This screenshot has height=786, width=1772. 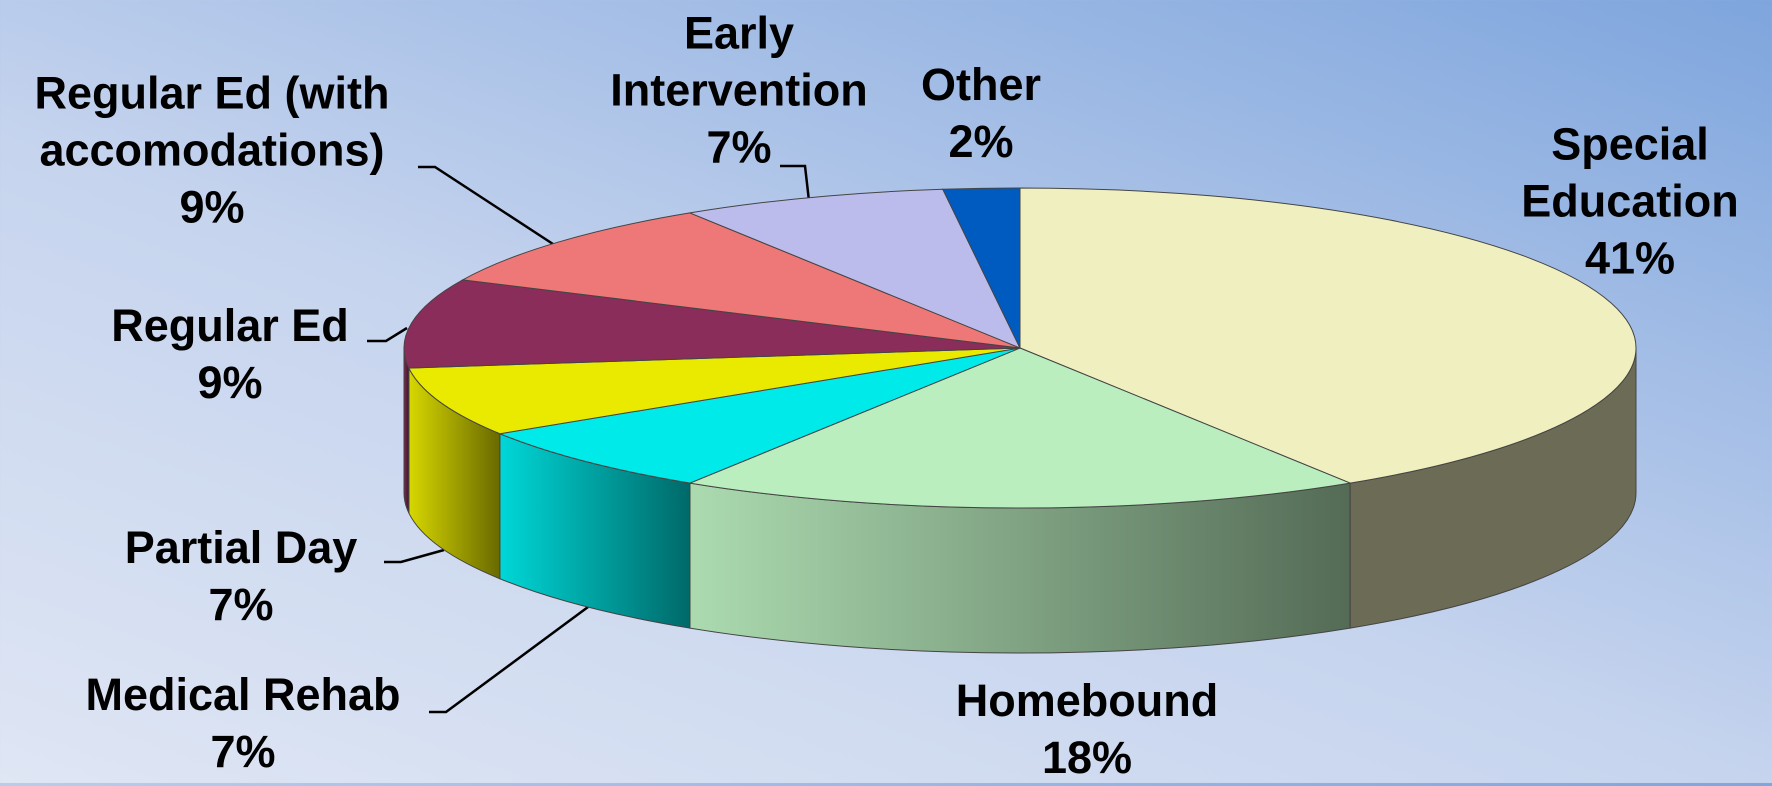 I want to click on category-label: Medical Rehab, so click(x=243, y=694).